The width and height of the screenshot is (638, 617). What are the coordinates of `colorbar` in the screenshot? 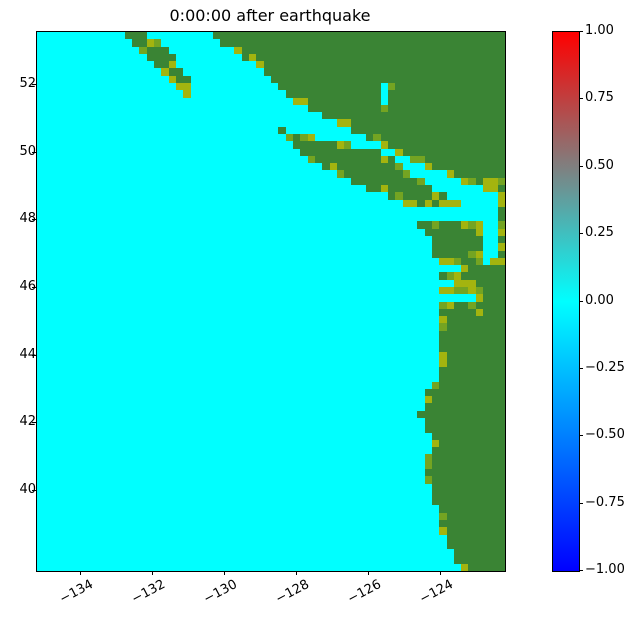 It's located at (566, 301).